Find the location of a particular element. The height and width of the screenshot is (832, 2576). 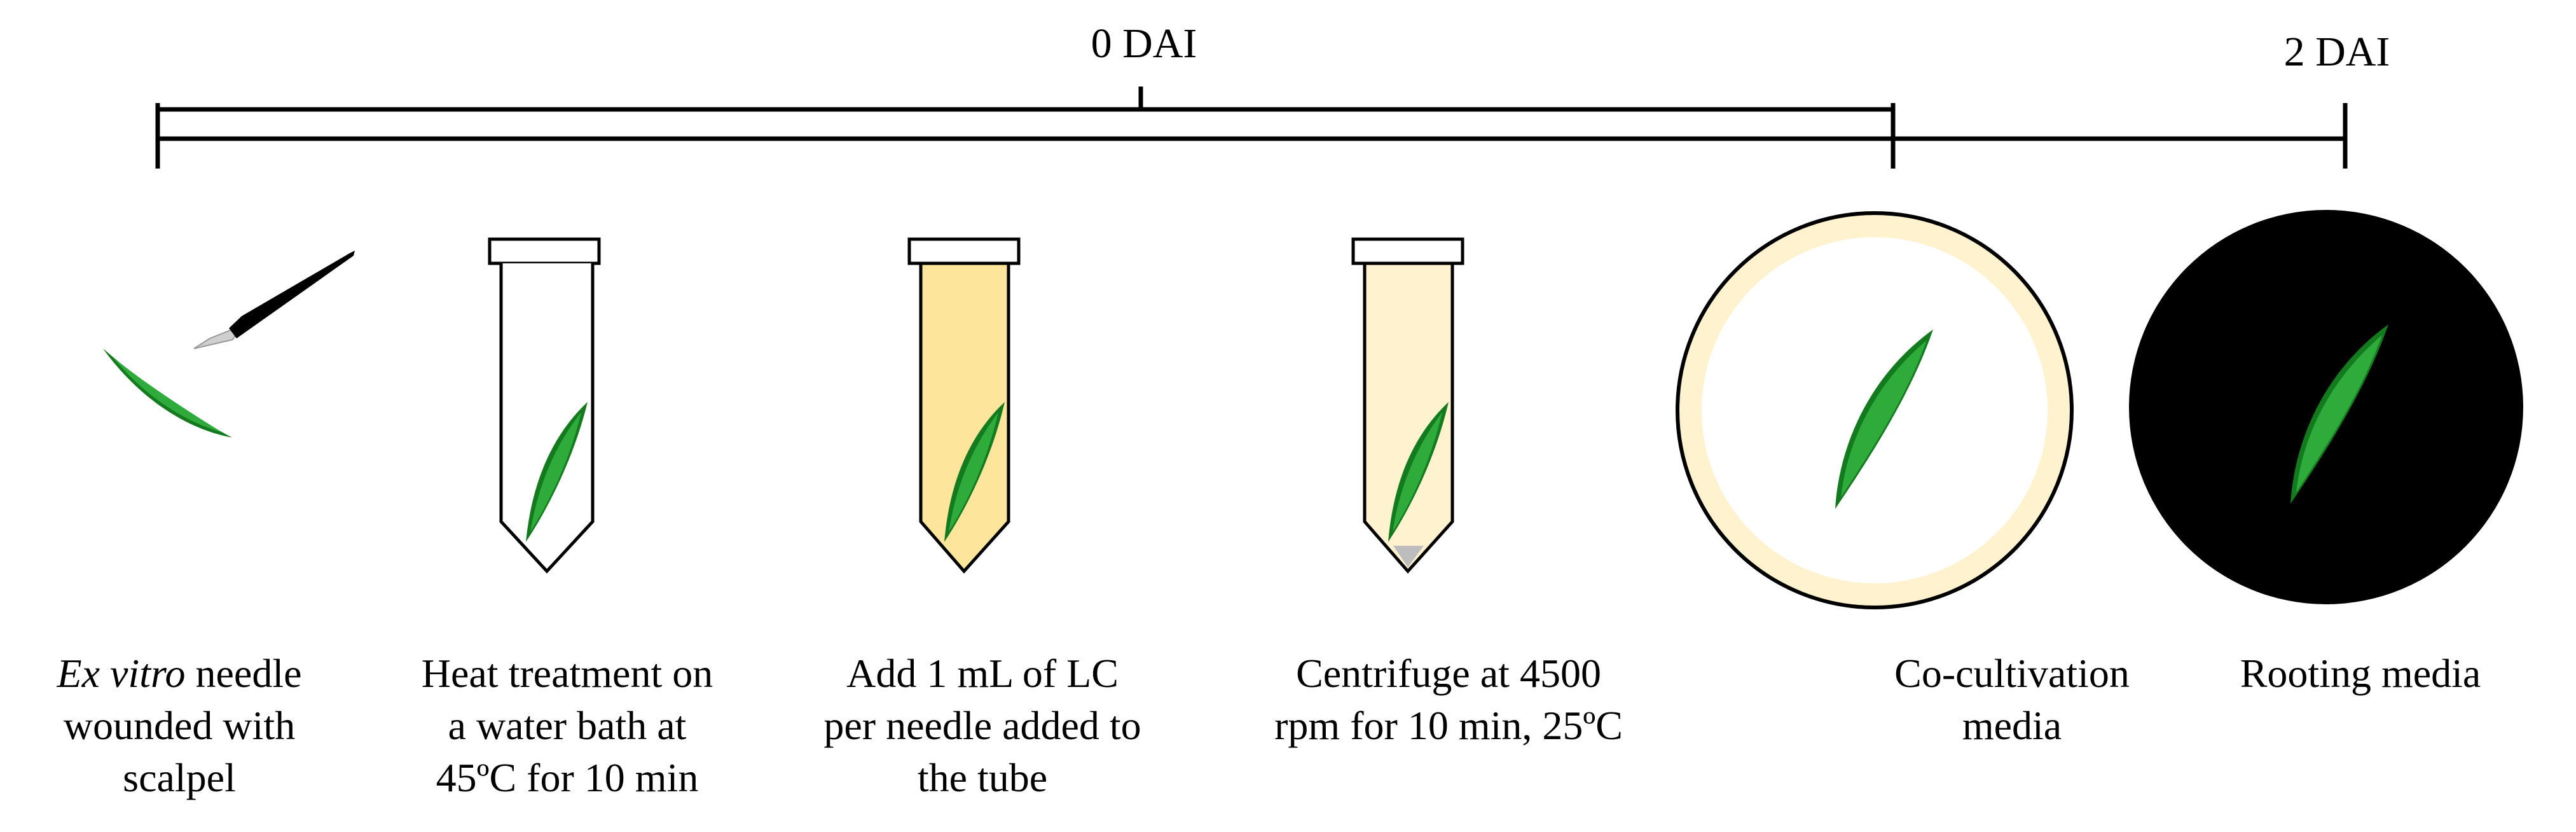

step-label-wounding: Ex vitro needle wounded with scalpel is located at coordinates (180, 725).